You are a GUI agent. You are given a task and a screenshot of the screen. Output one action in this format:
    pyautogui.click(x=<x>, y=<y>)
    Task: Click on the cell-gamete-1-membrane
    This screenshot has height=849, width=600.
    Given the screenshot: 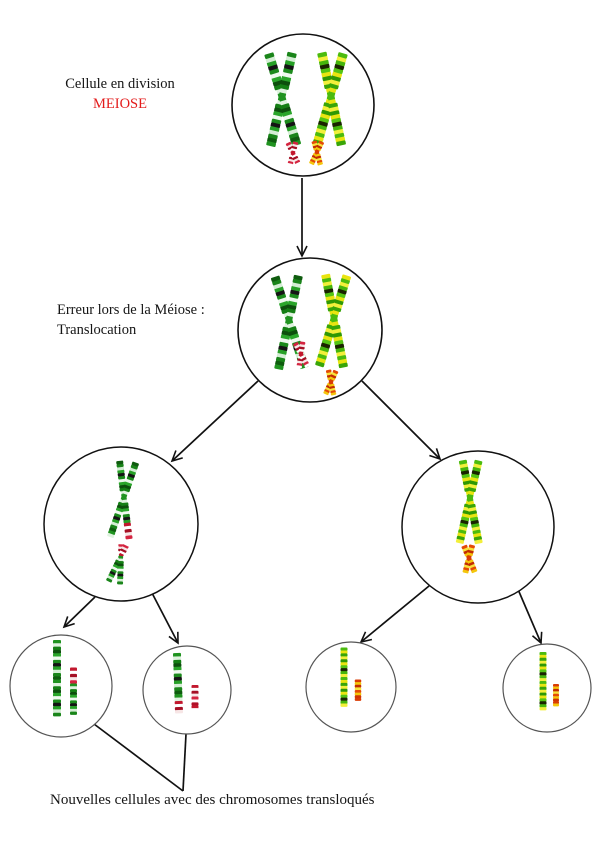 What is the action you would take?
    pyautogui.click(x=61, y=686)
    